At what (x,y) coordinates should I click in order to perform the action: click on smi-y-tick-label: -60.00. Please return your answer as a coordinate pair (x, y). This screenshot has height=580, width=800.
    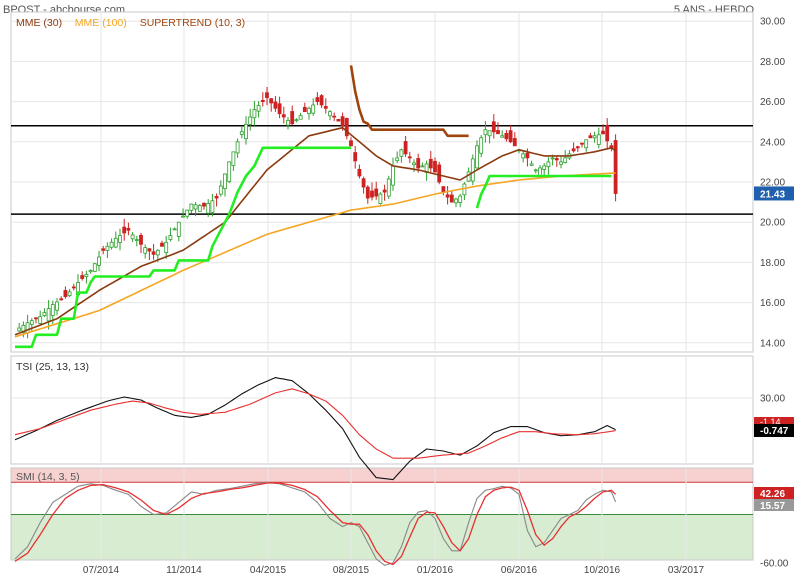
    Looking at the image, I should click on (774, 563).